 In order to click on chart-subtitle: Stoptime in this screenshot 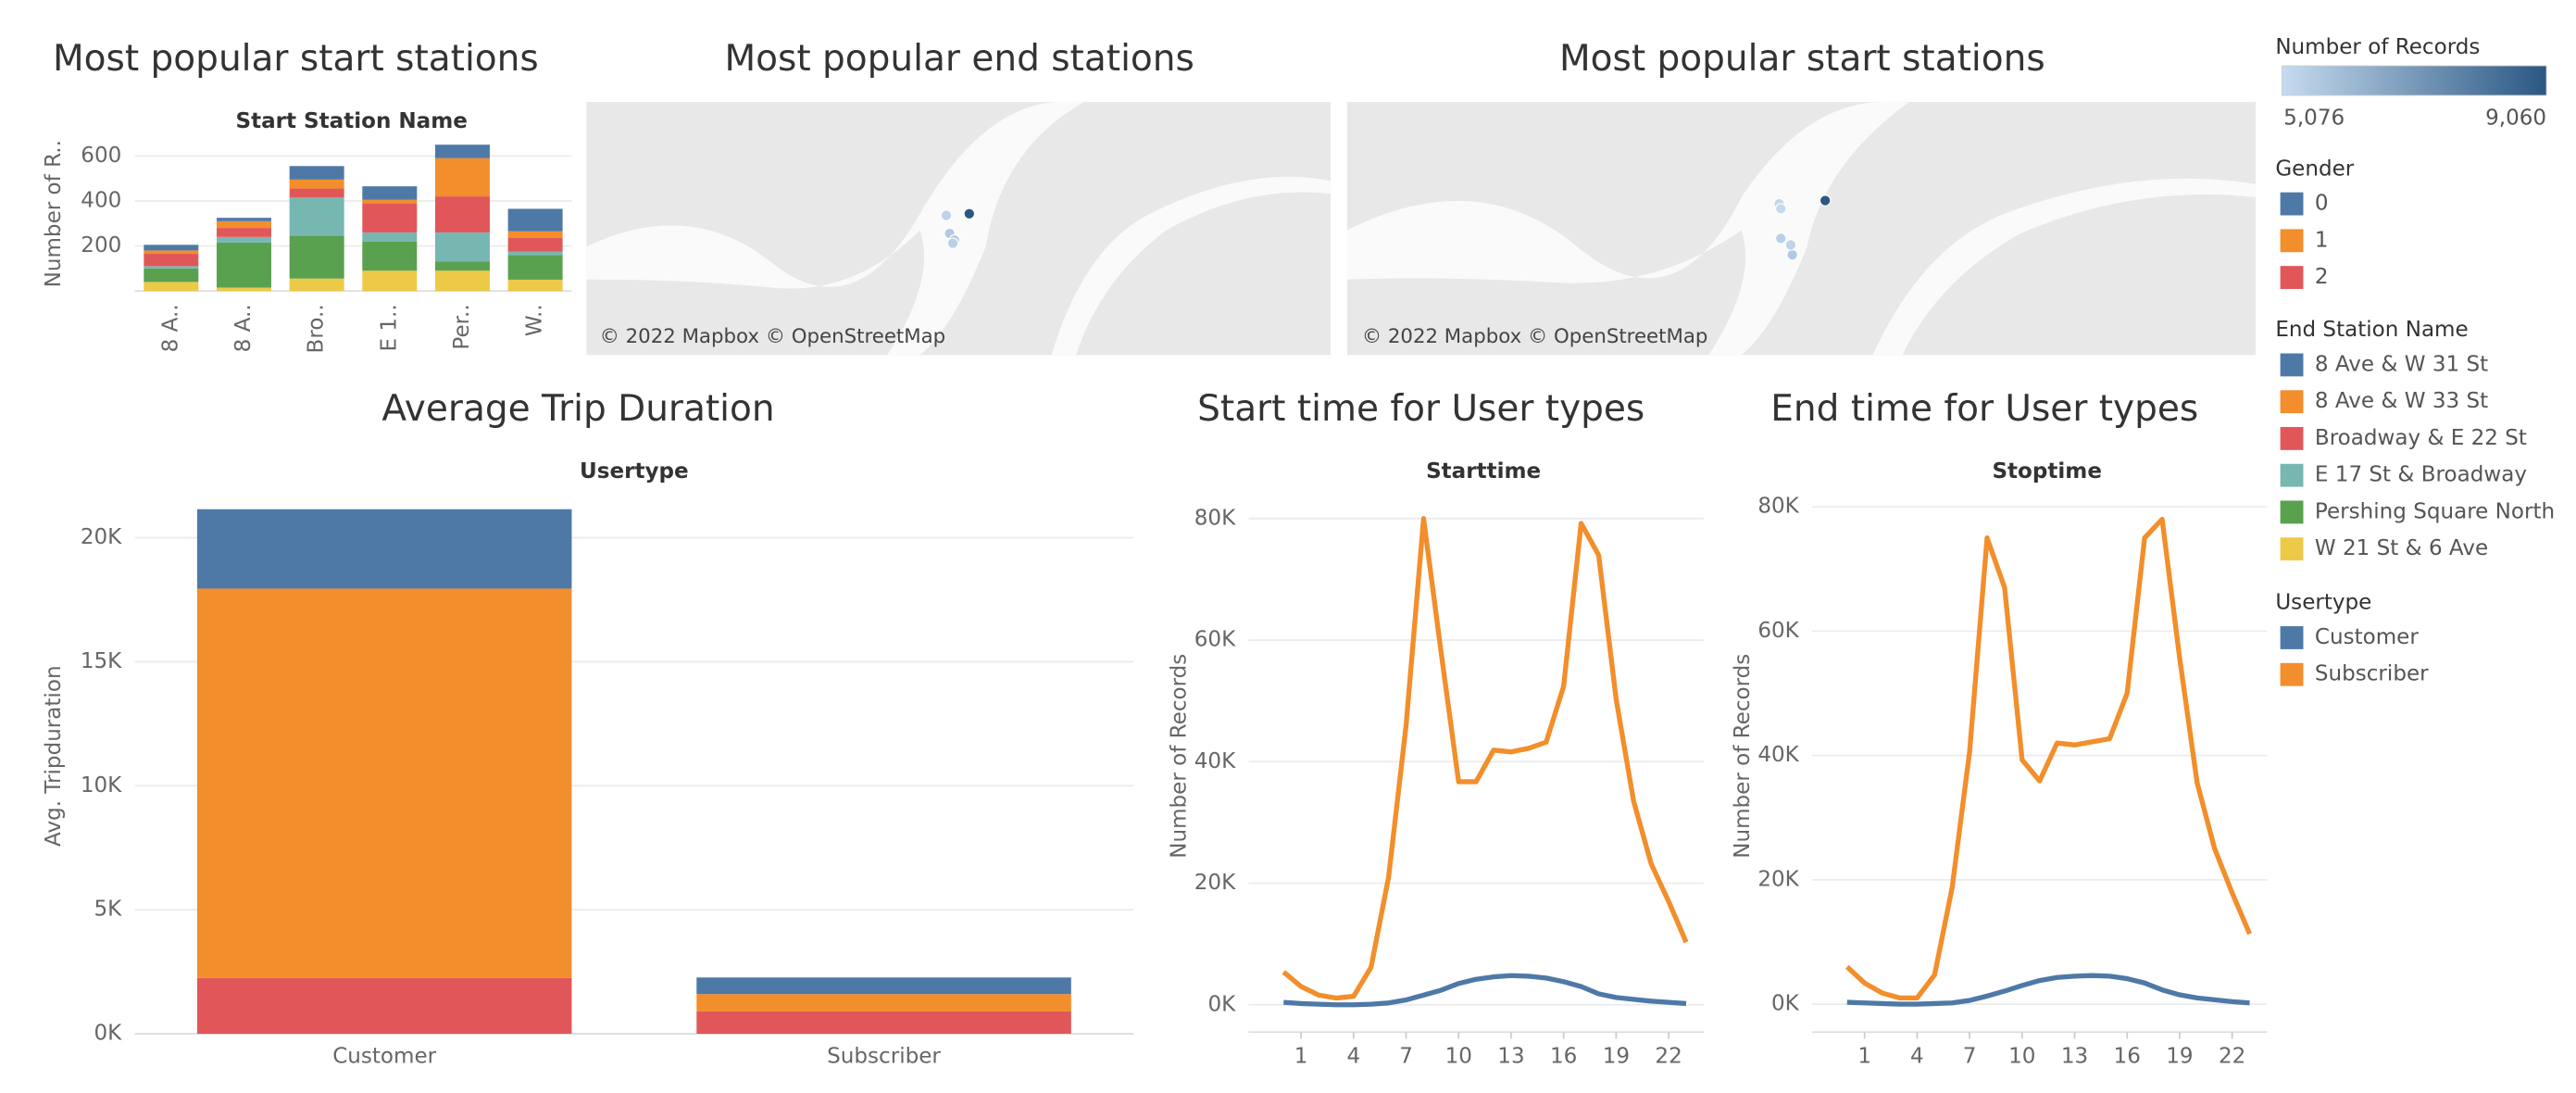, I will do `click(2047, 471)`.